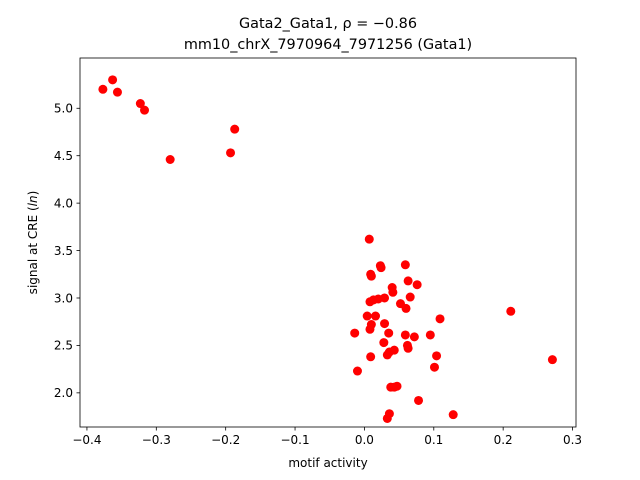  I want to click on y-tick-label: 3.0, so click(63, 298).